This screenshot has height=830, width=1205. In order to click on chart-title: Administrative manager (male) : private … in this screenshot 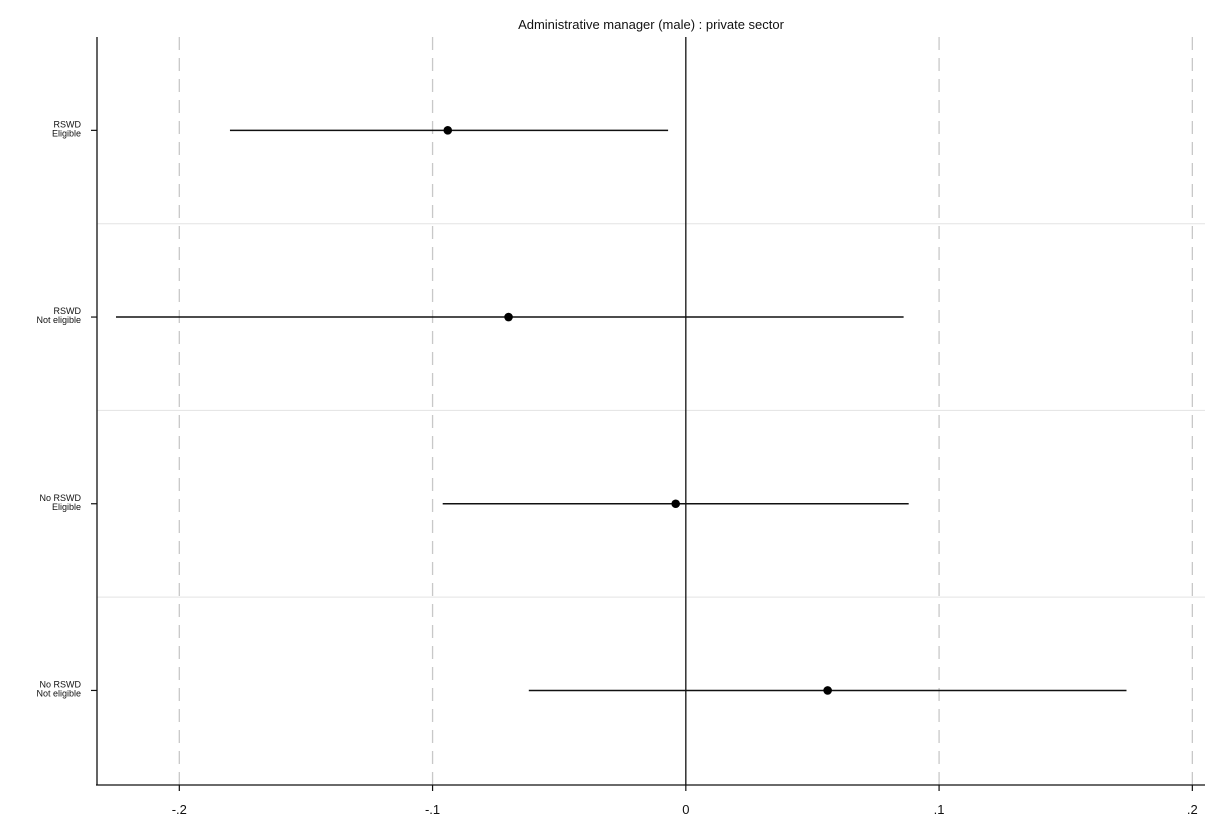, I will do `click(651, 24)`.